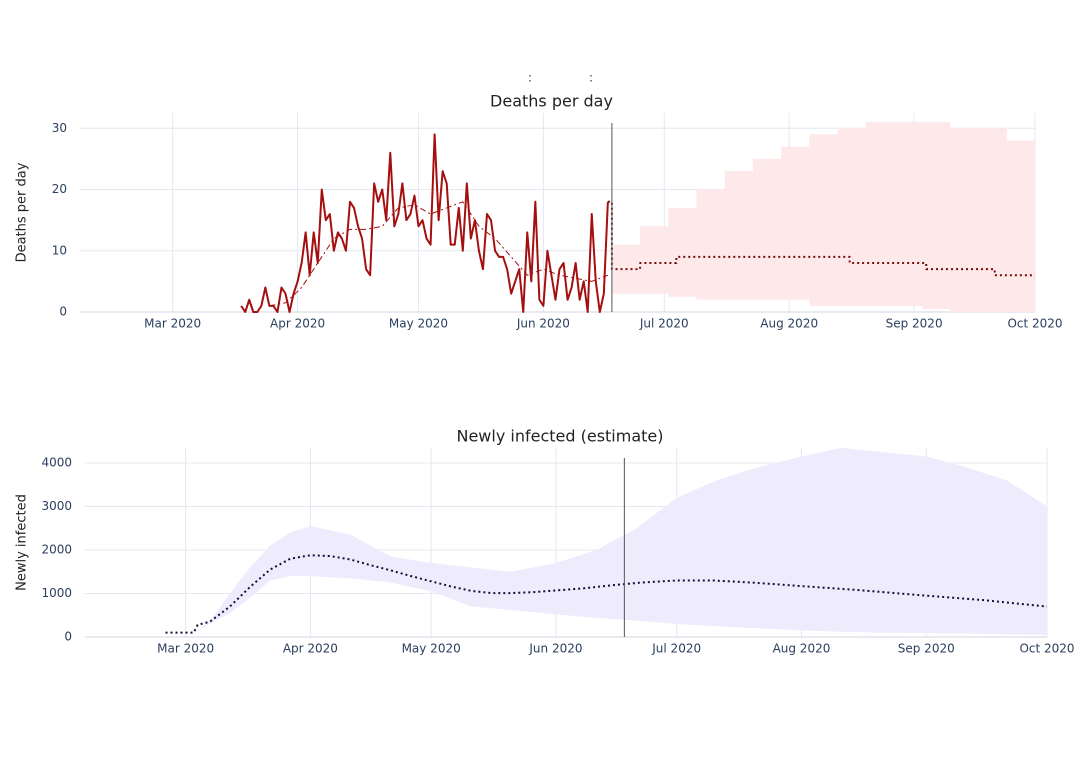 The image size is (1080, 770). What do you see at coordinates (559, 436) in the screenshot?
I see `chart-title: Newly infected (estimate)` at bounding box center [559, 436].